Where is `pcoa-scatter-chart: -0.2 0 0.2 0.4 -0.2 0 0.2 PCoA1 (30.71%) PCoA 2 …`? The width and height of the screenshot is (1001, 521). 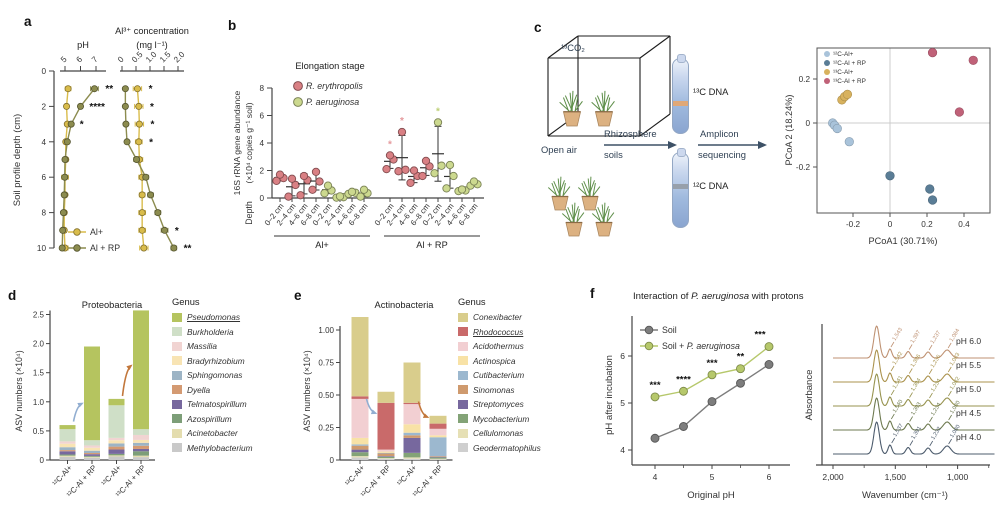 pcoa-scatter-chart: -0.2 0 0.2 0.4 -0.2 0 0.2 PCoA1 (30.71%) PCoA 2 … is located at coordinates (887, 146).